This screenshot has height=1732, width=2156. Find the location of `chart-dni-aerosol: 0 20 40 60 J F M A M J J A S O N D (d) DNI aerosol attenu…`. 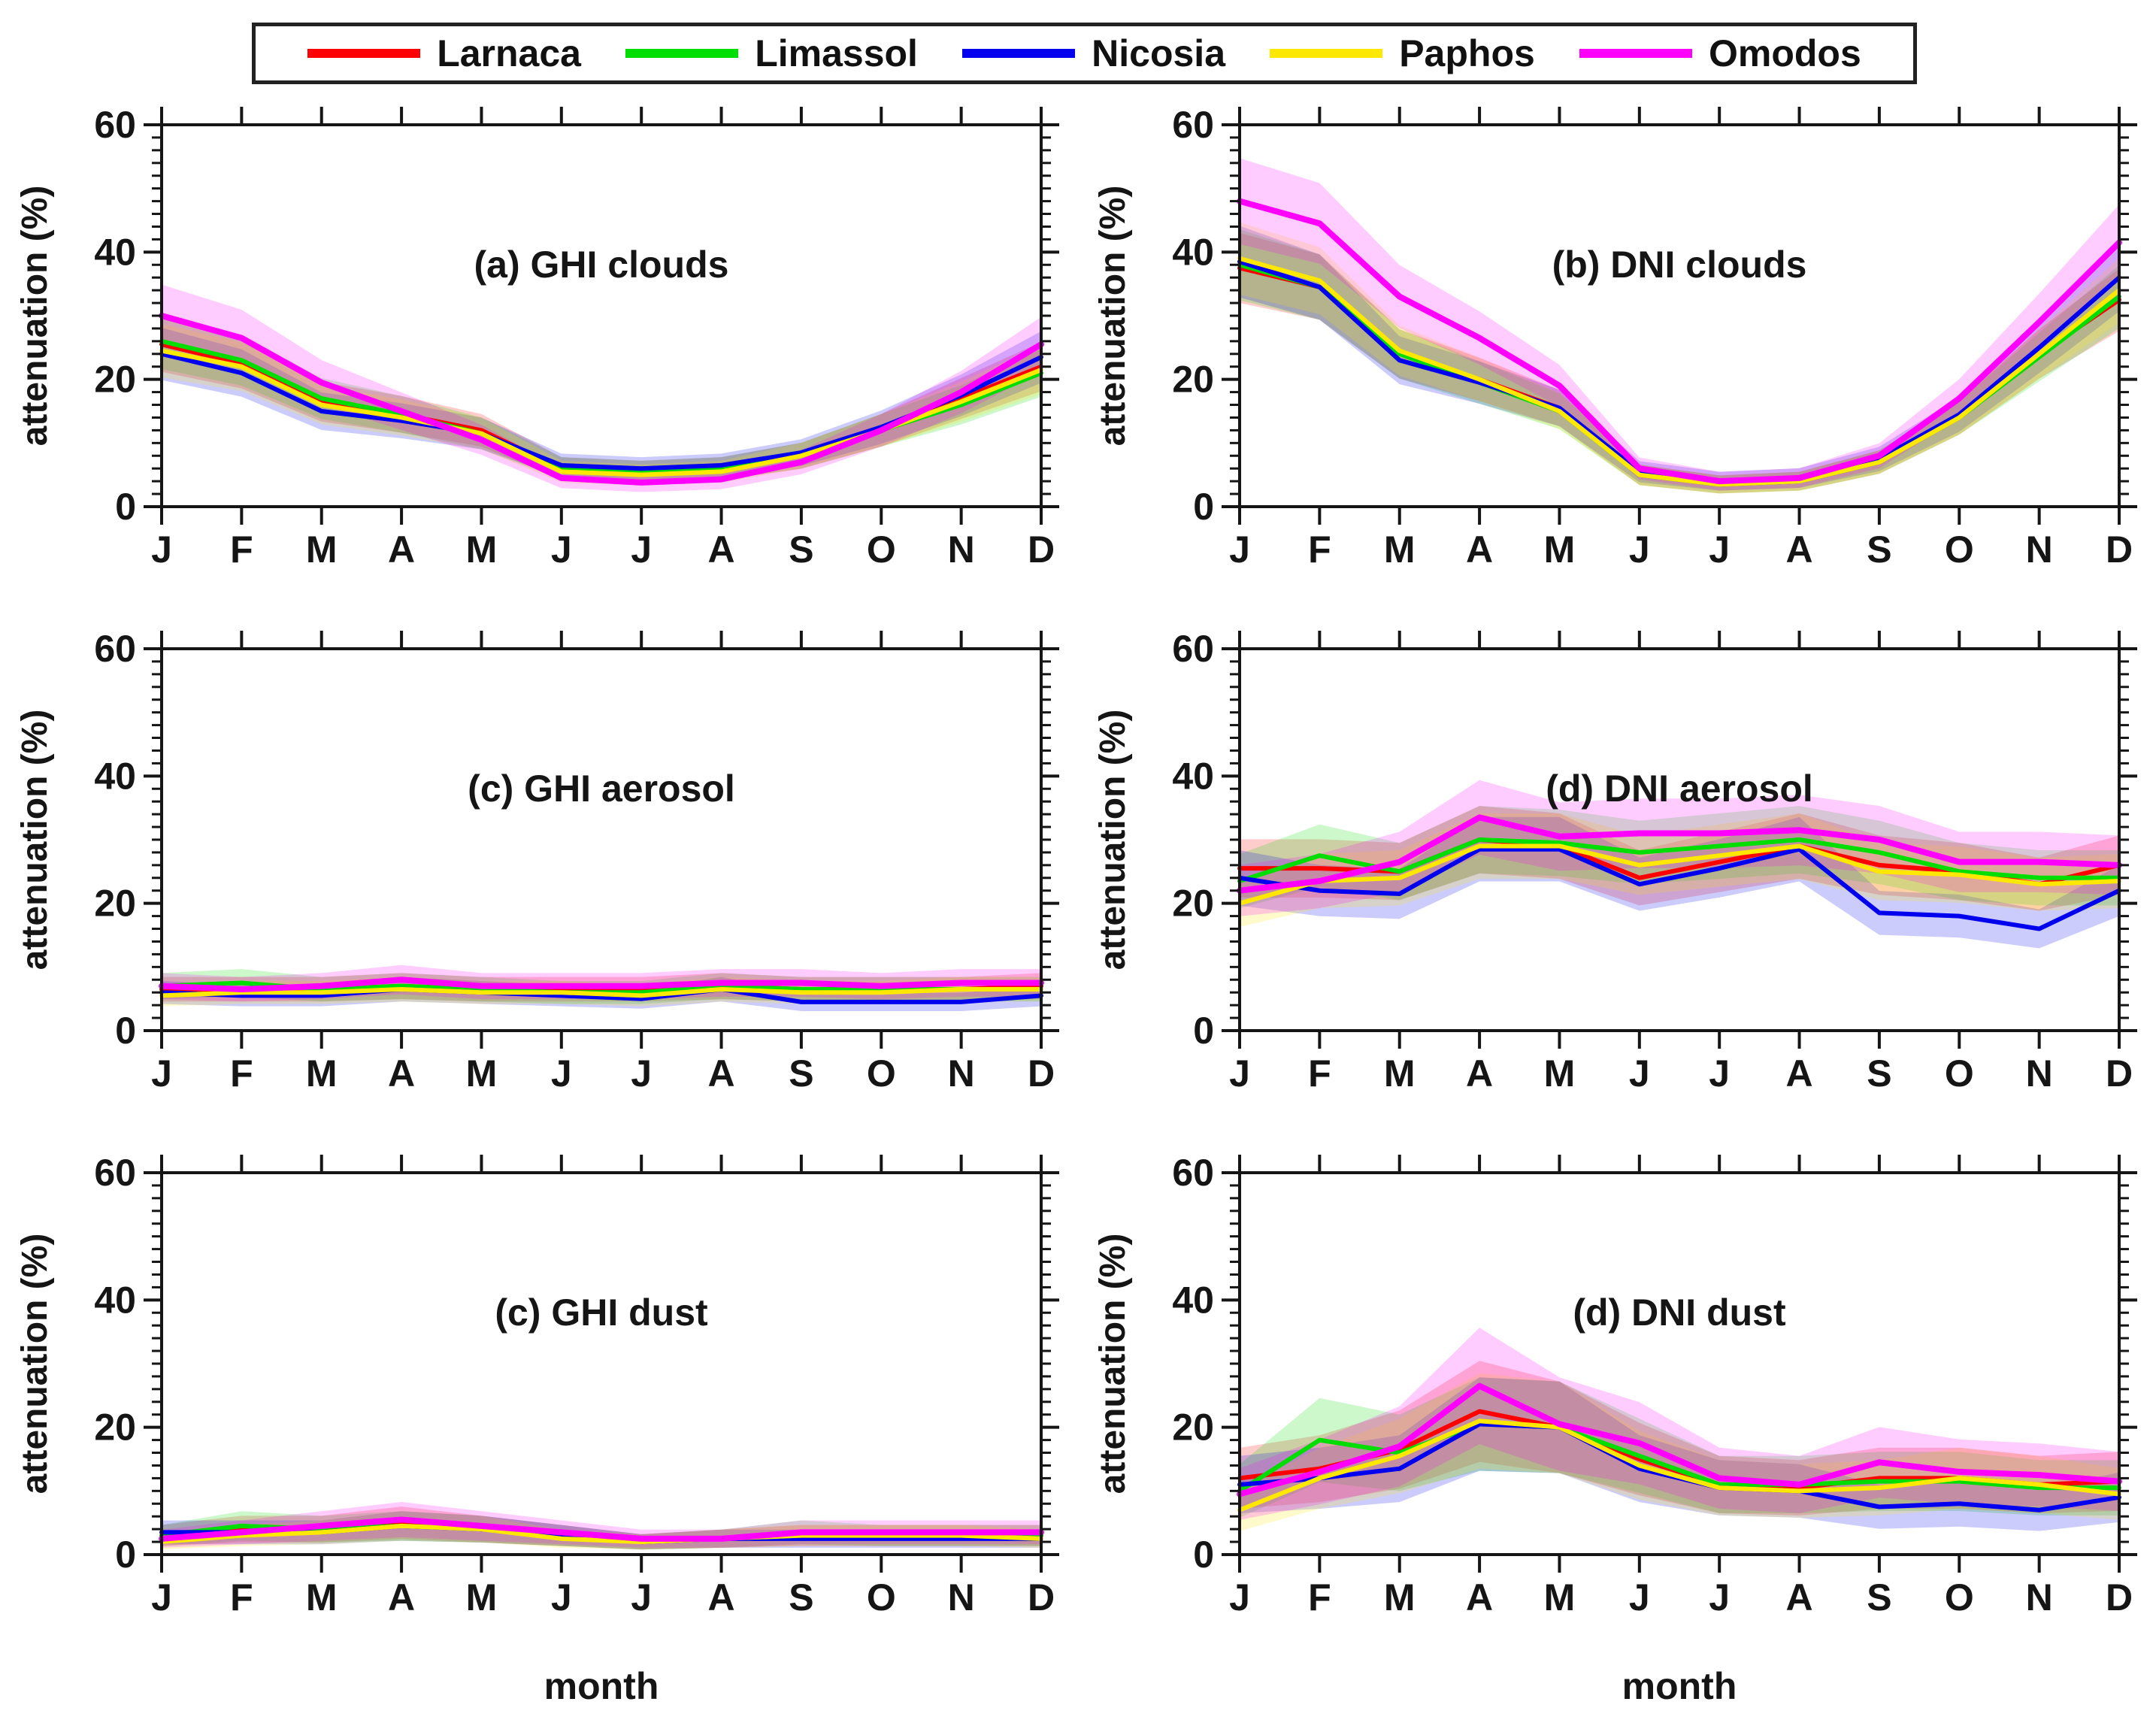

chart-dni-aerosol: 0 20 40 60 J F M A M J J A S O N D (d) DNI aerosol attenu… is located at coordinates (1615, 861).